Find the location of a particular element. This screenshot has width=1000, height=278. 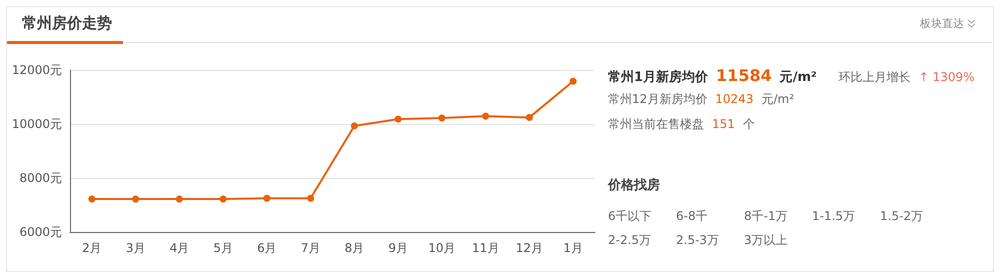

x-tick-label: 5月 is located at coordinates (223, 248).